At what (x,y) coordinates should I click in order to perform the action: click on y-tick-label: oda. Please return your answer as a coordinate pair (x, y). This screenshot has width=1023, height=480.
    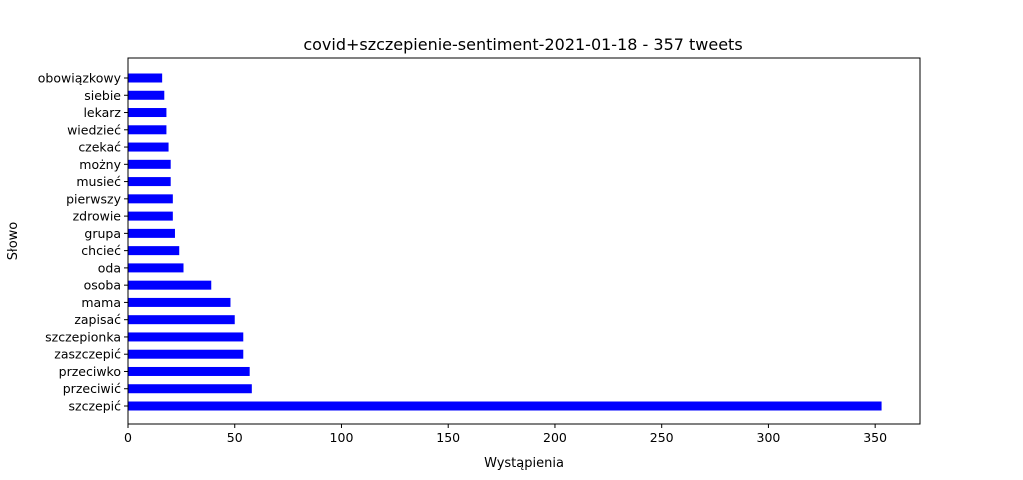
    Looking at the image, I should click on (109, 267).